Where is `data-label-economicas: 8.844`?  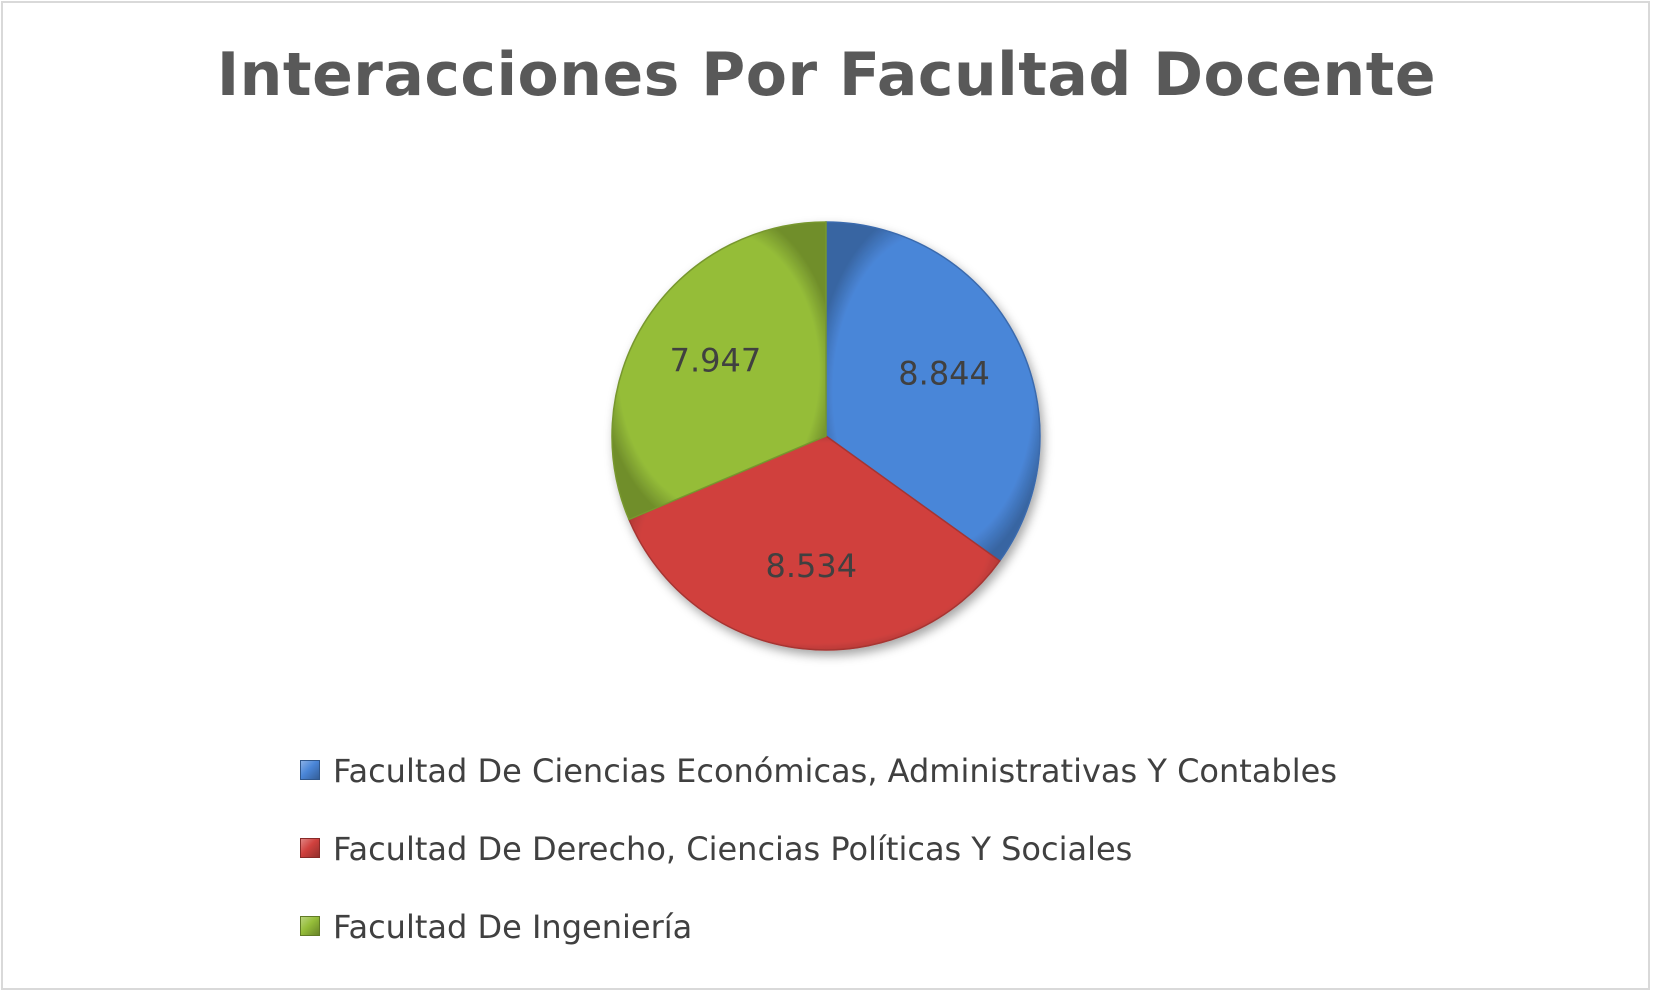 data-label-economicas: 8.844 is located at coordinates (944, 374).